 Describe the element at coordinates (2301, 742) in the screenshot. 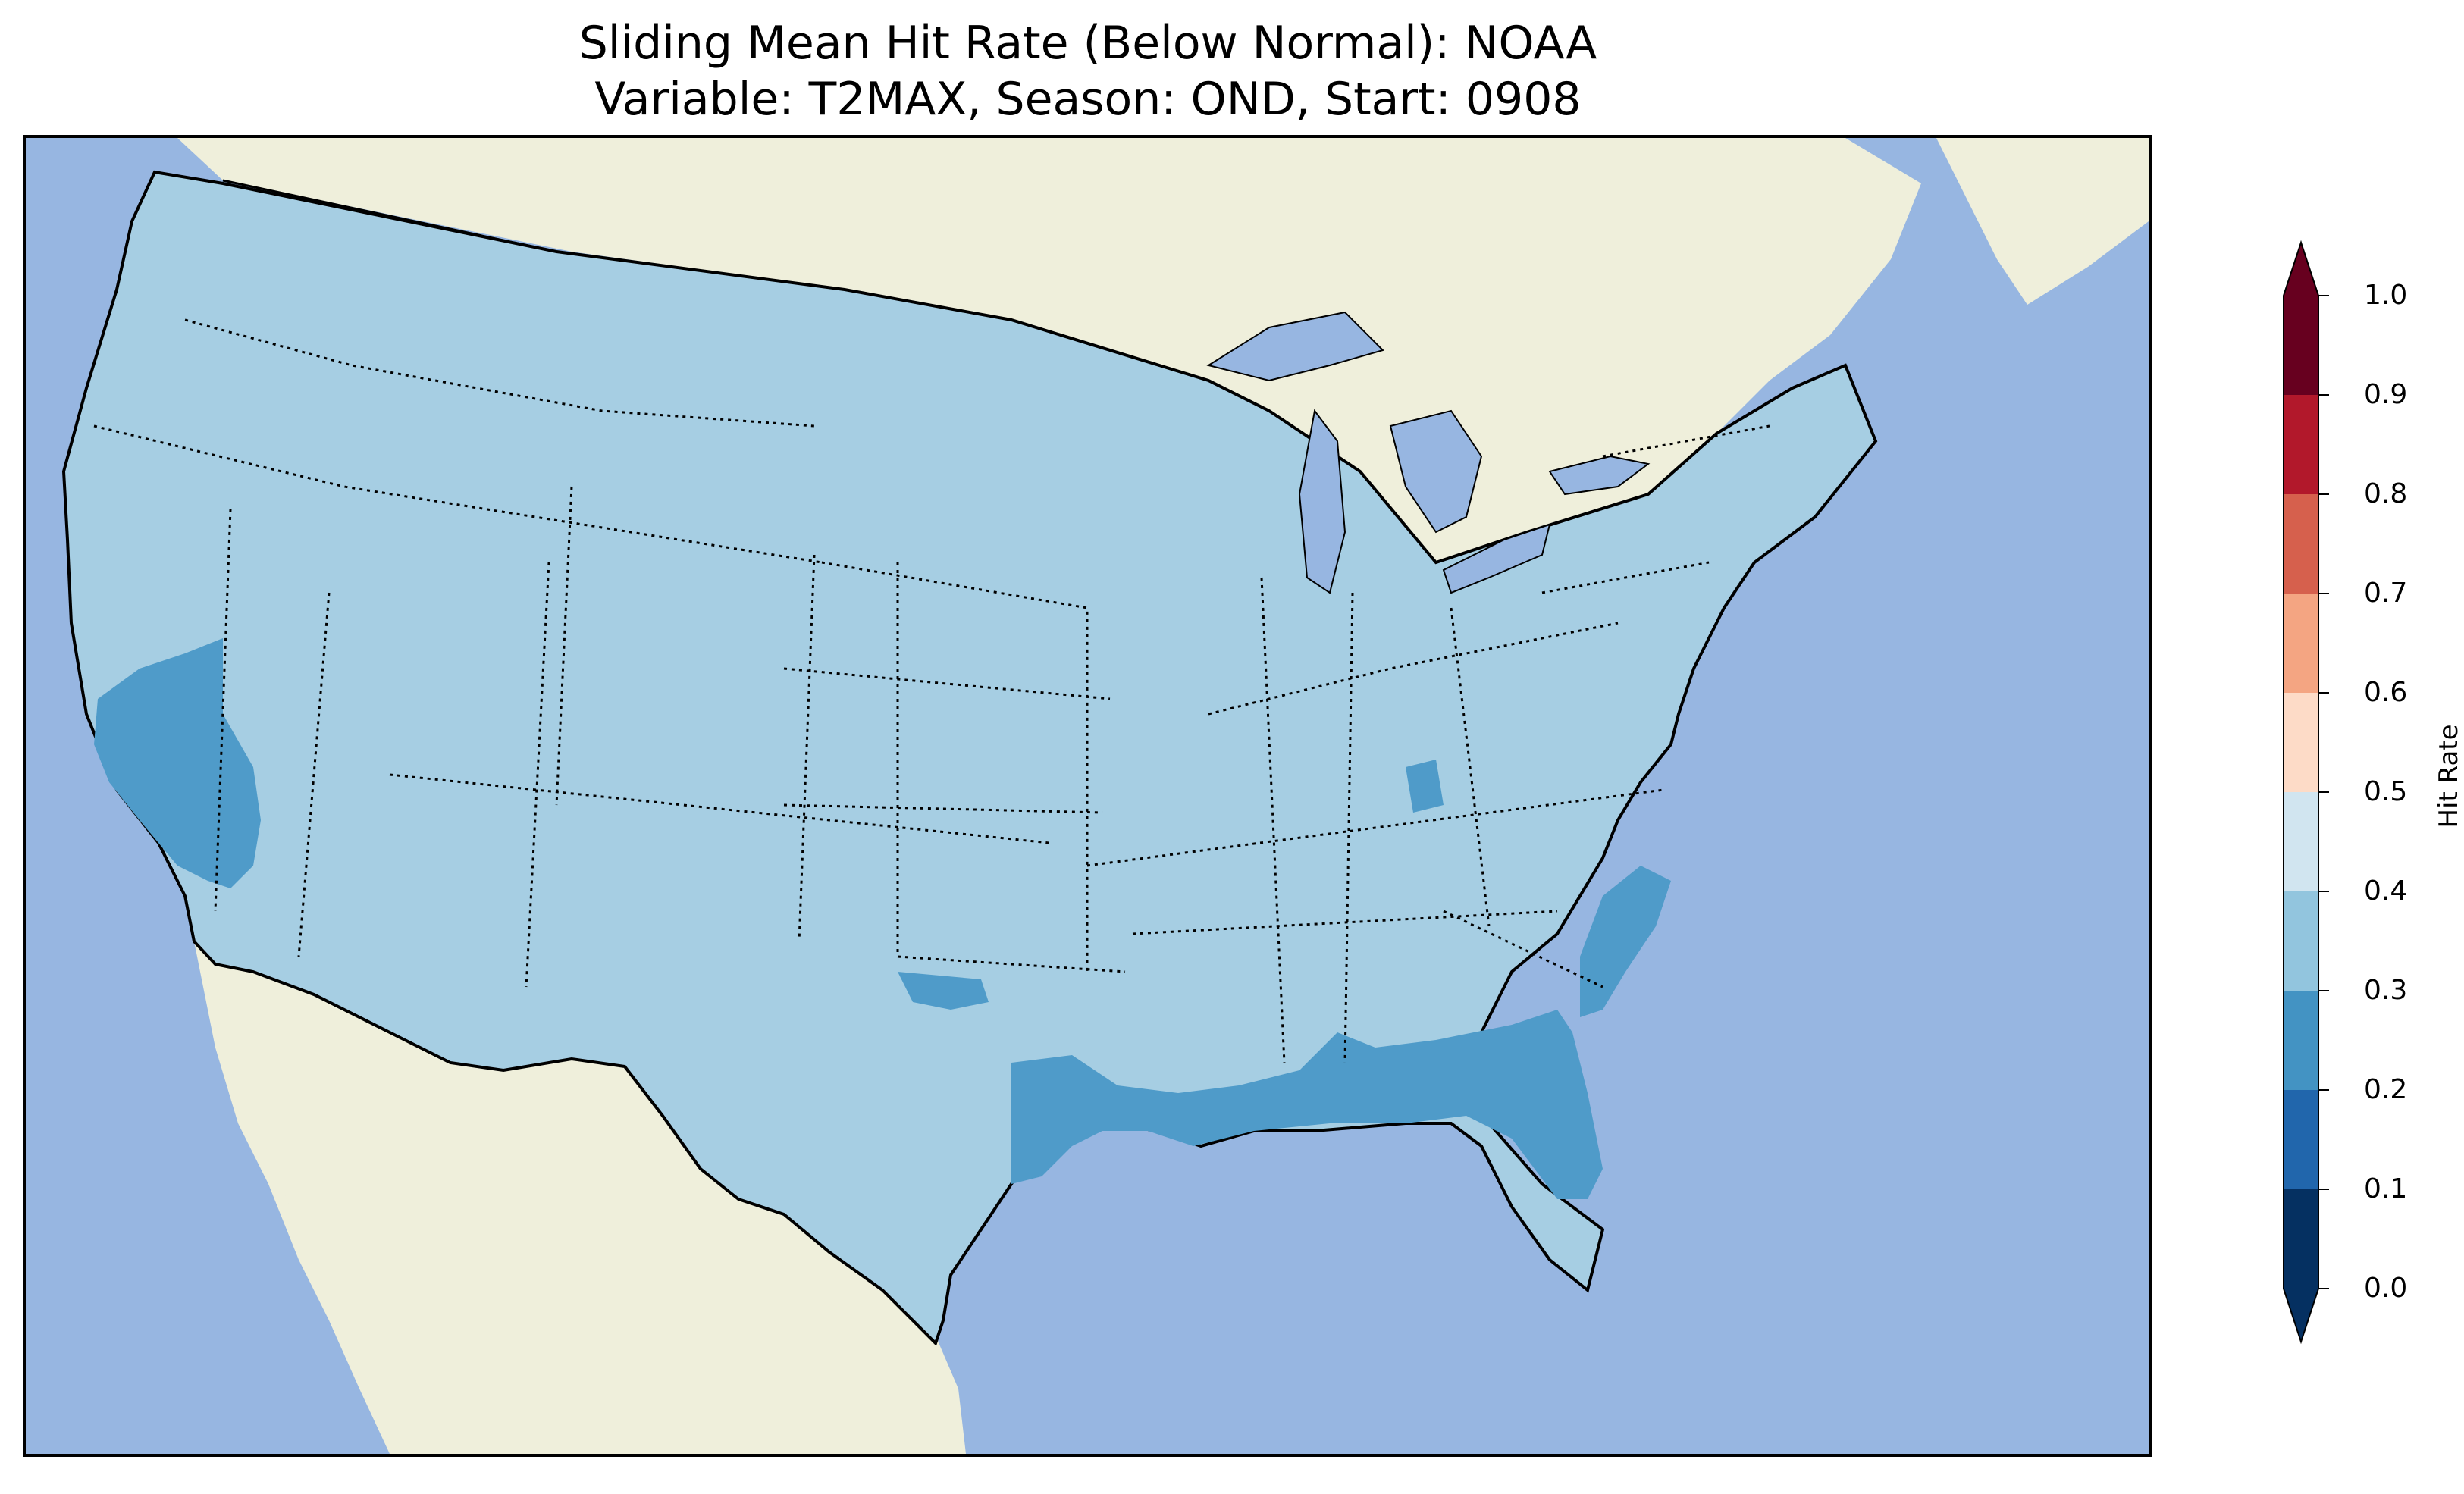

I see `colorbar-bin-0.5-0.6` at that location.